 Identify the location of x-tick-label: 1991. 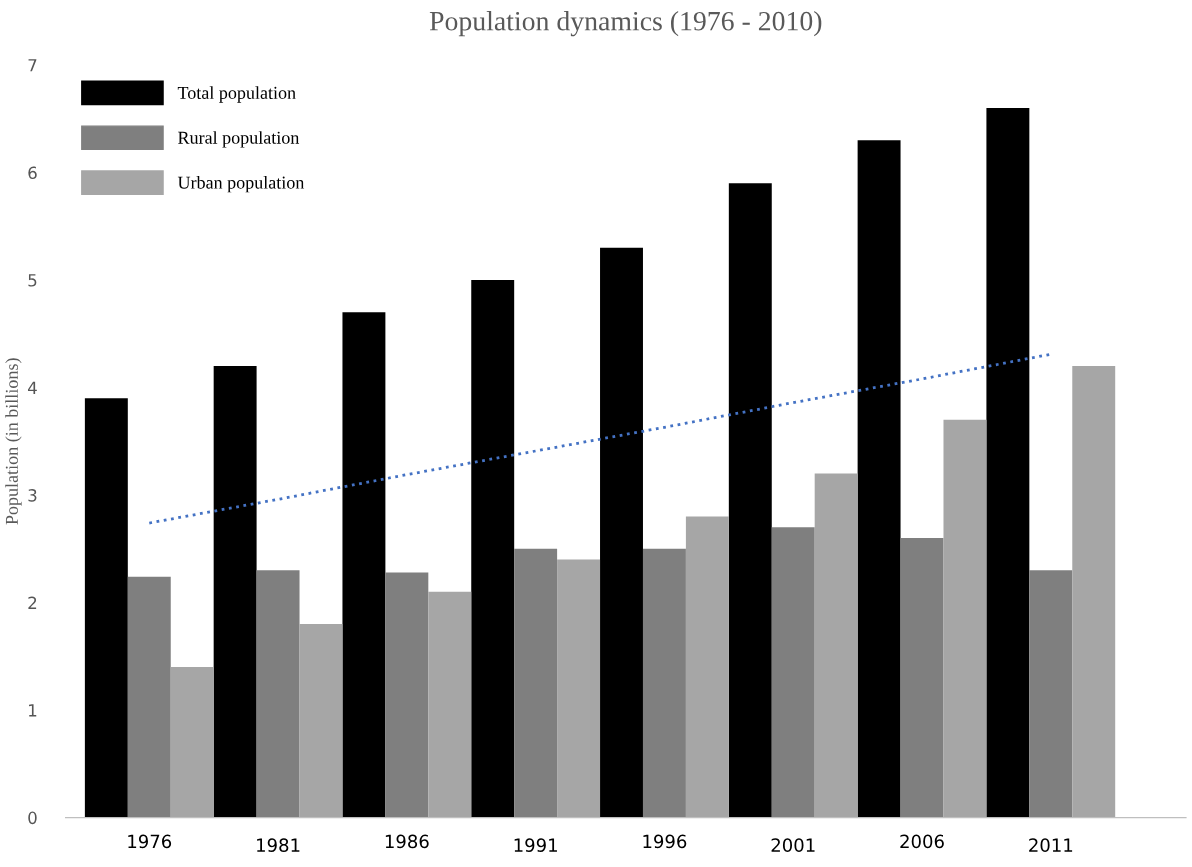
(535, 845).